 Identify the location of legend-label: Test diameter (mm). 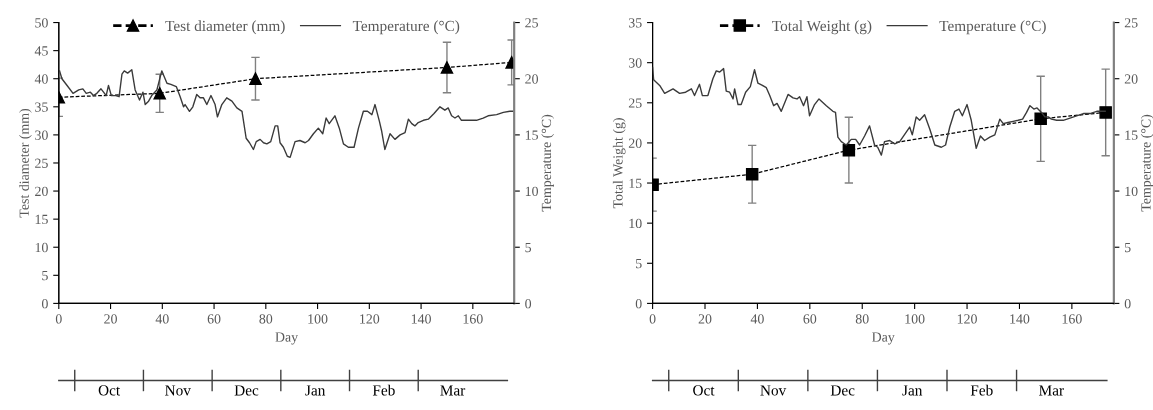
(225, 27).